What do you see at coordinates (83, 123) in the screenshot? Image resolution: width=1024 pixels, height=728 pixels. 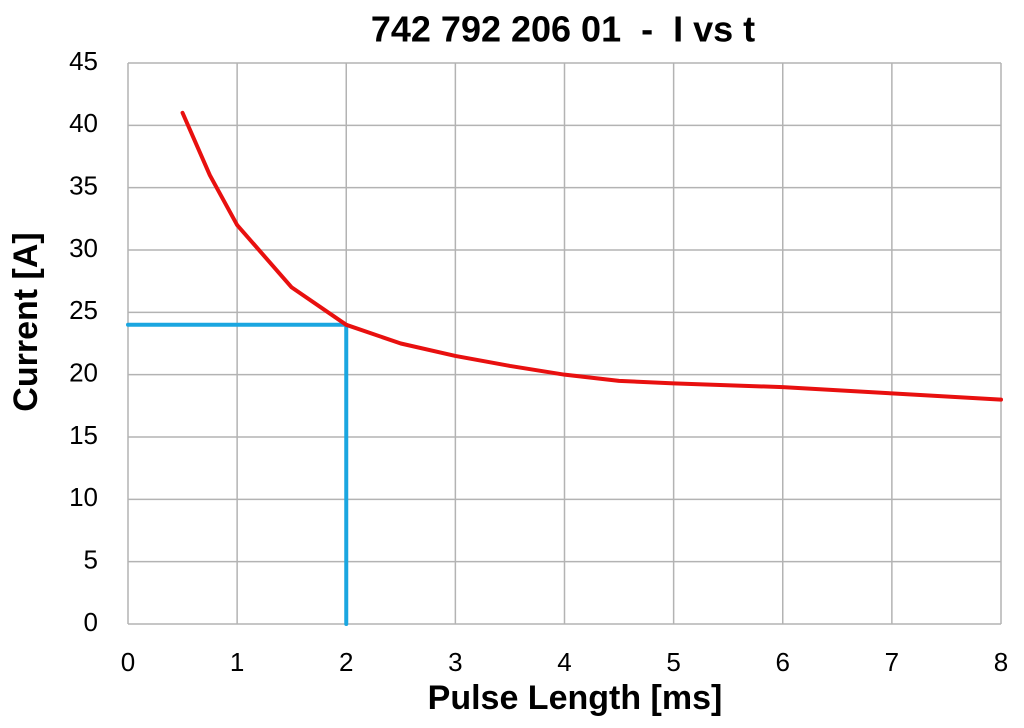 I see `y-tick-label: 40` at bounding box center [83, 123].